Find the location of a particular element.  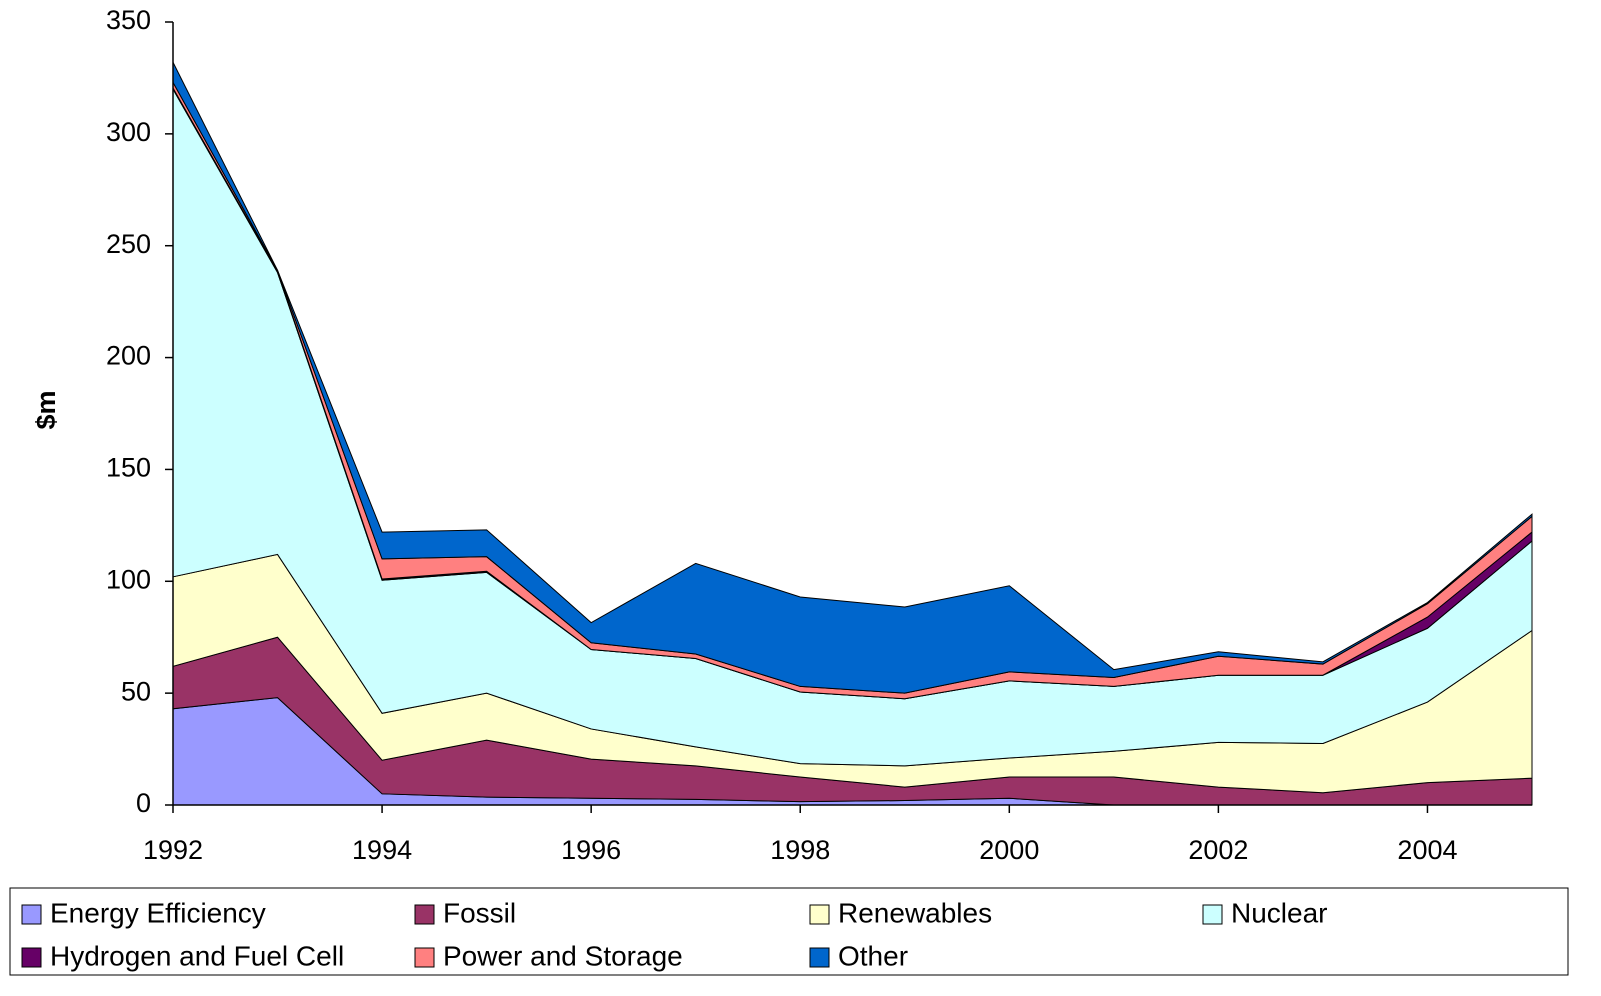

y-tick-label: 0 is located at coordinates (143, 803).